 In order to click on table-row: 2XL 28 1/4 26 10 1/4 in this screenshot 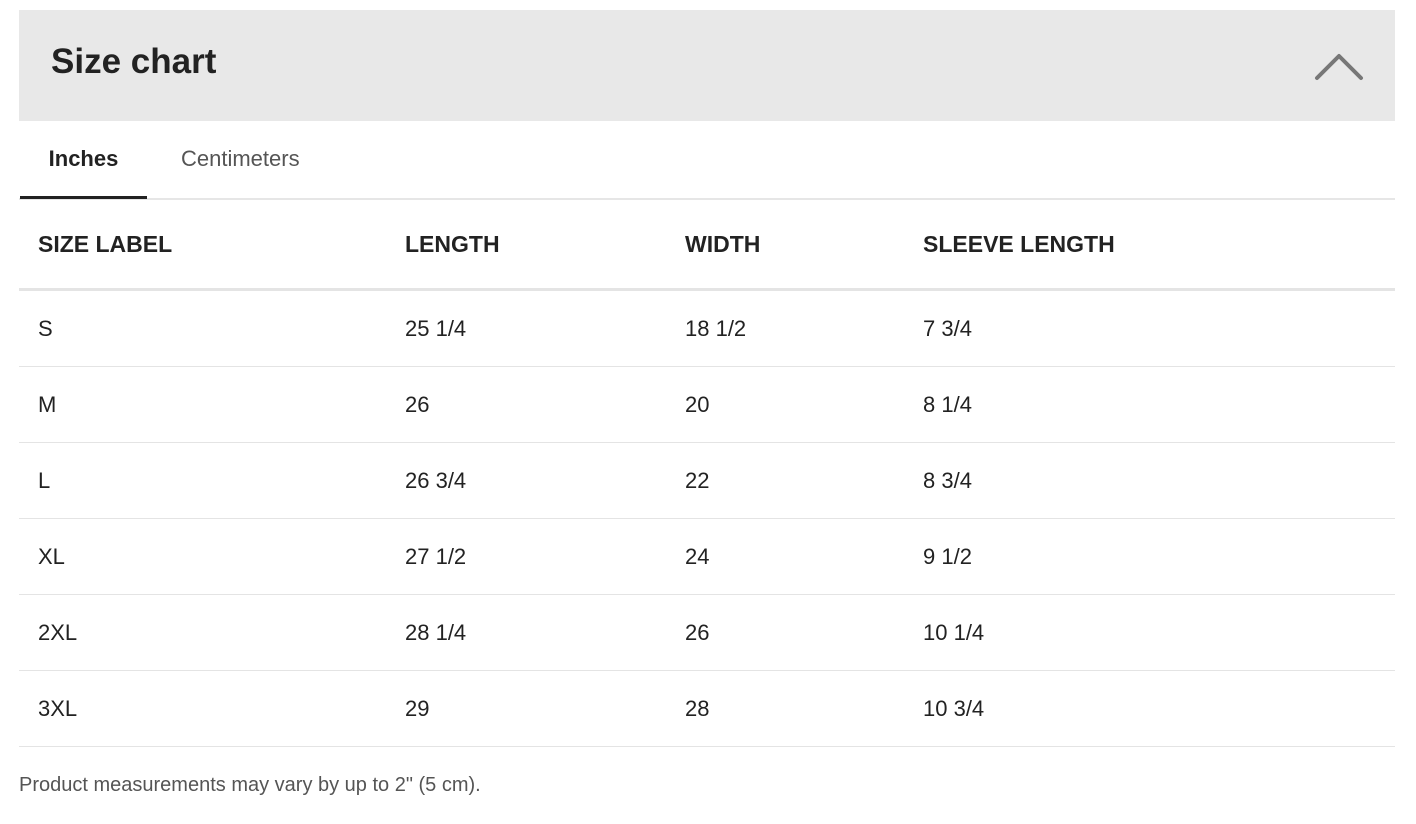, I will do `click(707, 632)`.